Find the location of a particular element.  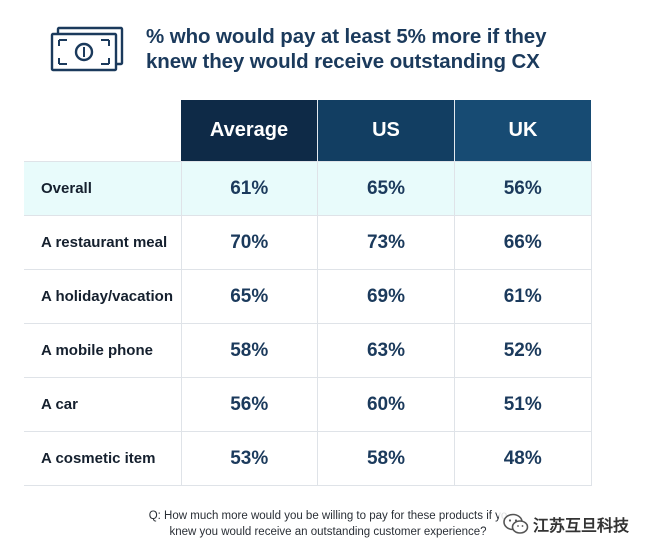

value-cell-us: 60% is located at coordinates (386, 404).